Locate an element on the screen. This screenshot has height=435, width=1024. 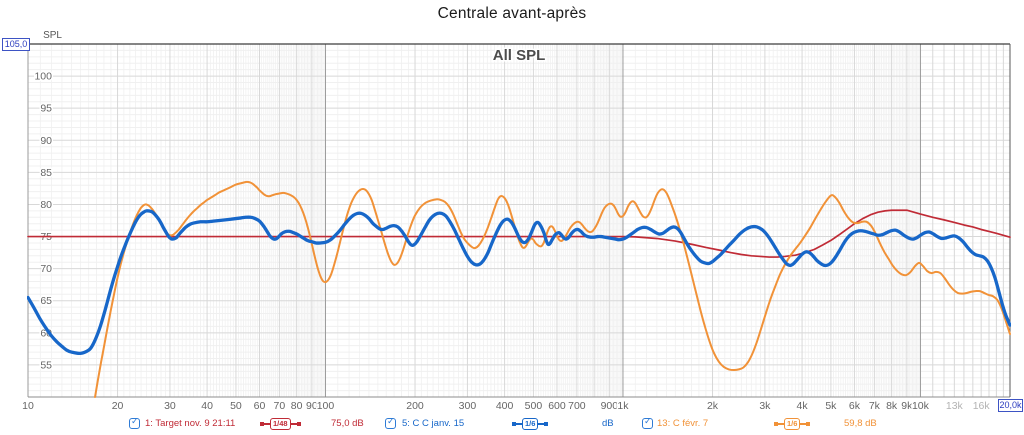
x-tick-label: 100 is located at coordinates (326, 406).